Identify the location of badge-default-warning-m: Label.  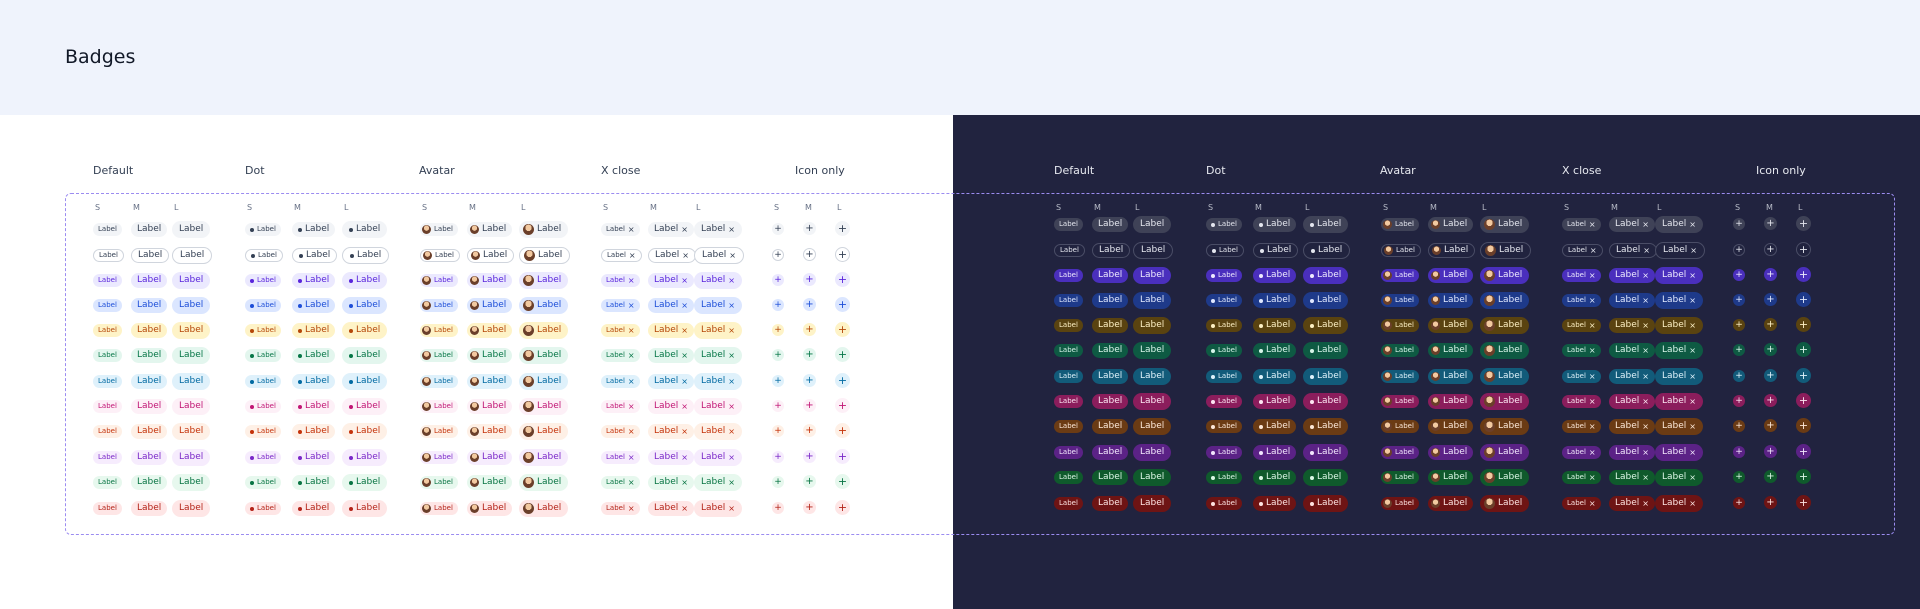
(1110, 325).